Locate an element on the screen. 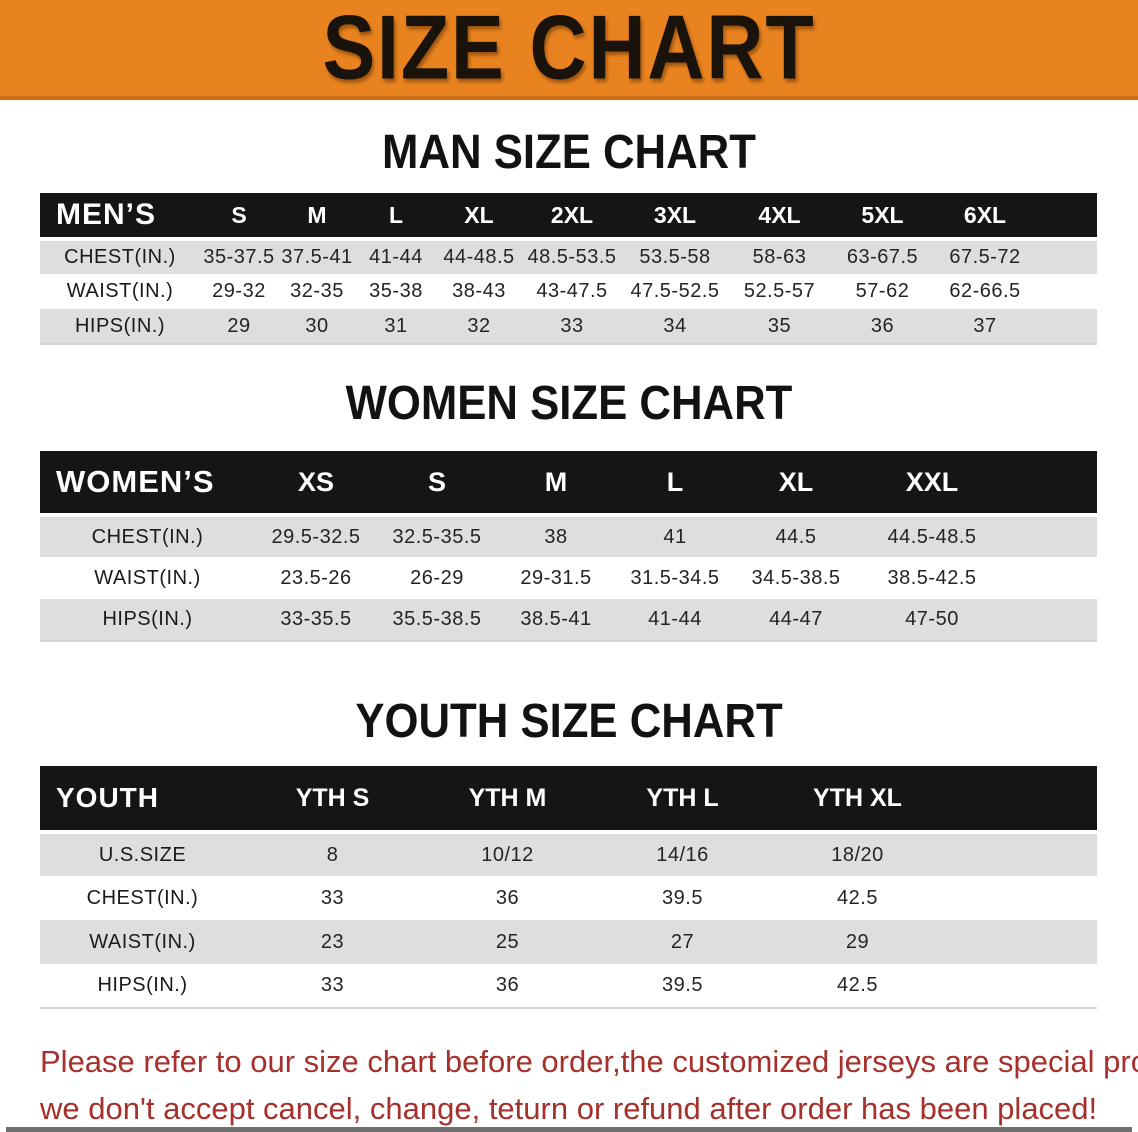 Image resolution: width=1138 pixels, height=1132 pixels. column-header: YTH M is located at coordinates (507, 800).